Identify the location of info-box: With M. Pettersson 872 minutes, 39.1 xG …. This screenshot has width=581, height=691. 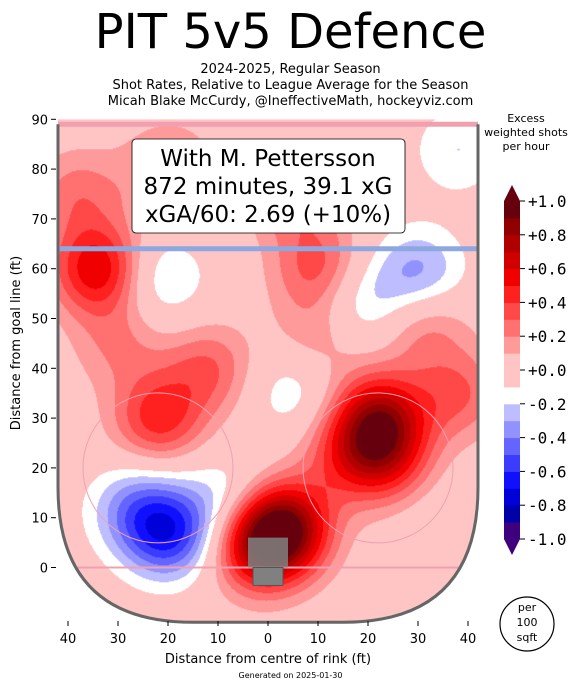
(268, 186).